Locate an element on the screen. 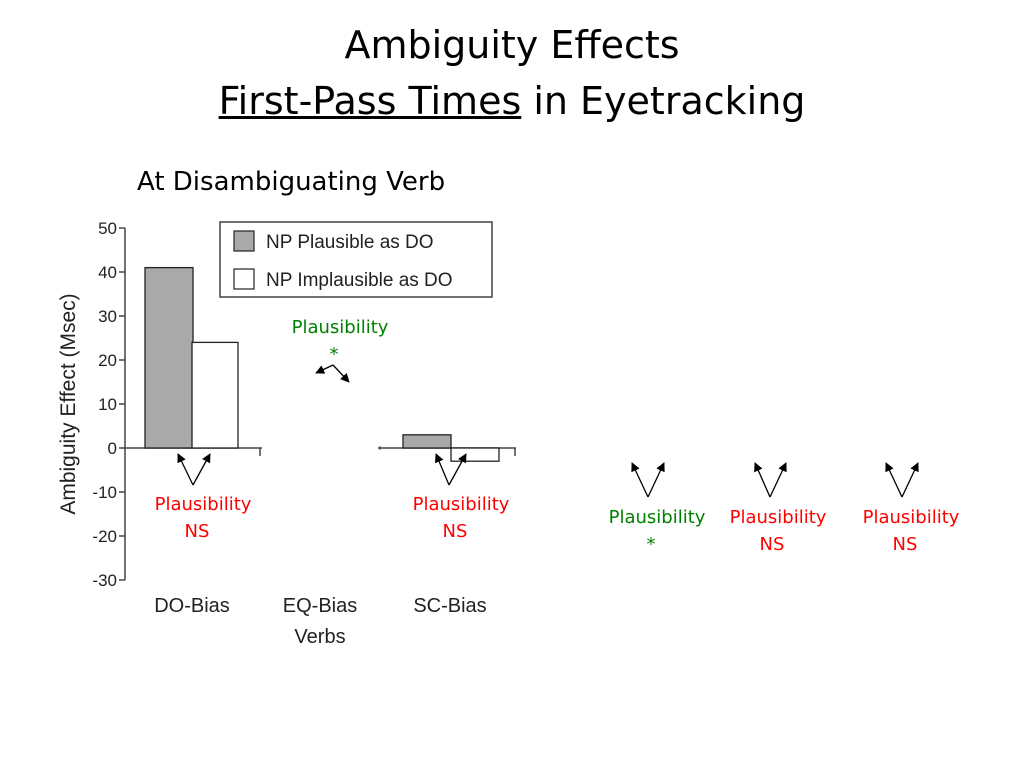  y-tick-label: -20 is located at coordinates (104, 536).